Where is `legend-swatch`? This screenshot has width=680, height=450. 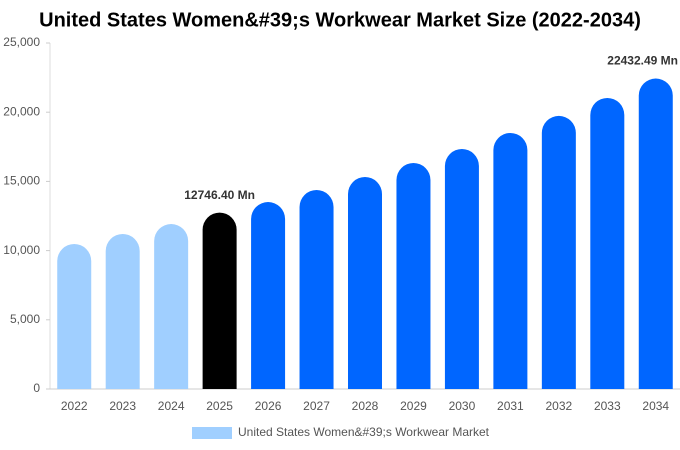 legend-swatch is located at coordinates (212, 433).